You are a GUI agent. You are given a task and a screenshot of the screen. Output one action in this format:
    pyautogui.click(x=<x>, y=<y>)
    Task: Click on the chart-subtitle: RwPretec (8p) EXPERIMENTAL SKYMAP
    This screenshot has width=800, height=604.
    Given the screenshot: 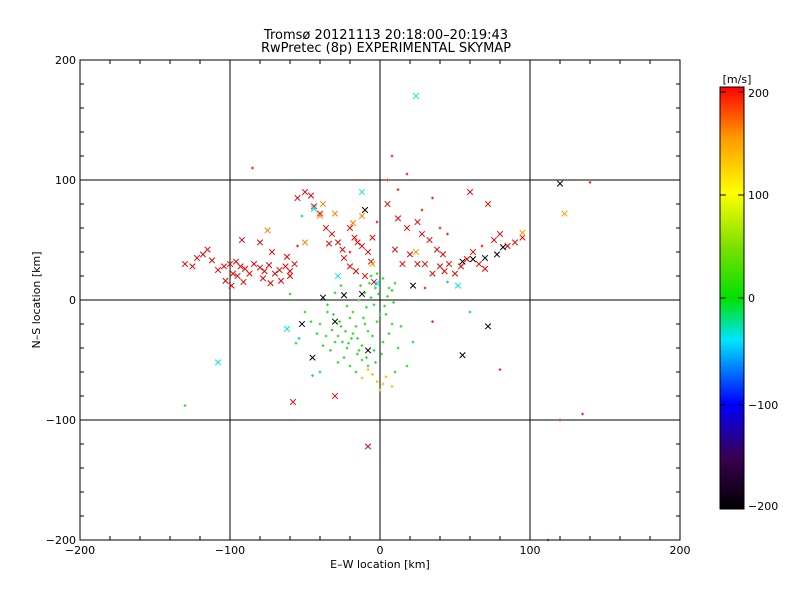 What is the action you would take?
    pyautogui.click(x=386, y=48)
    